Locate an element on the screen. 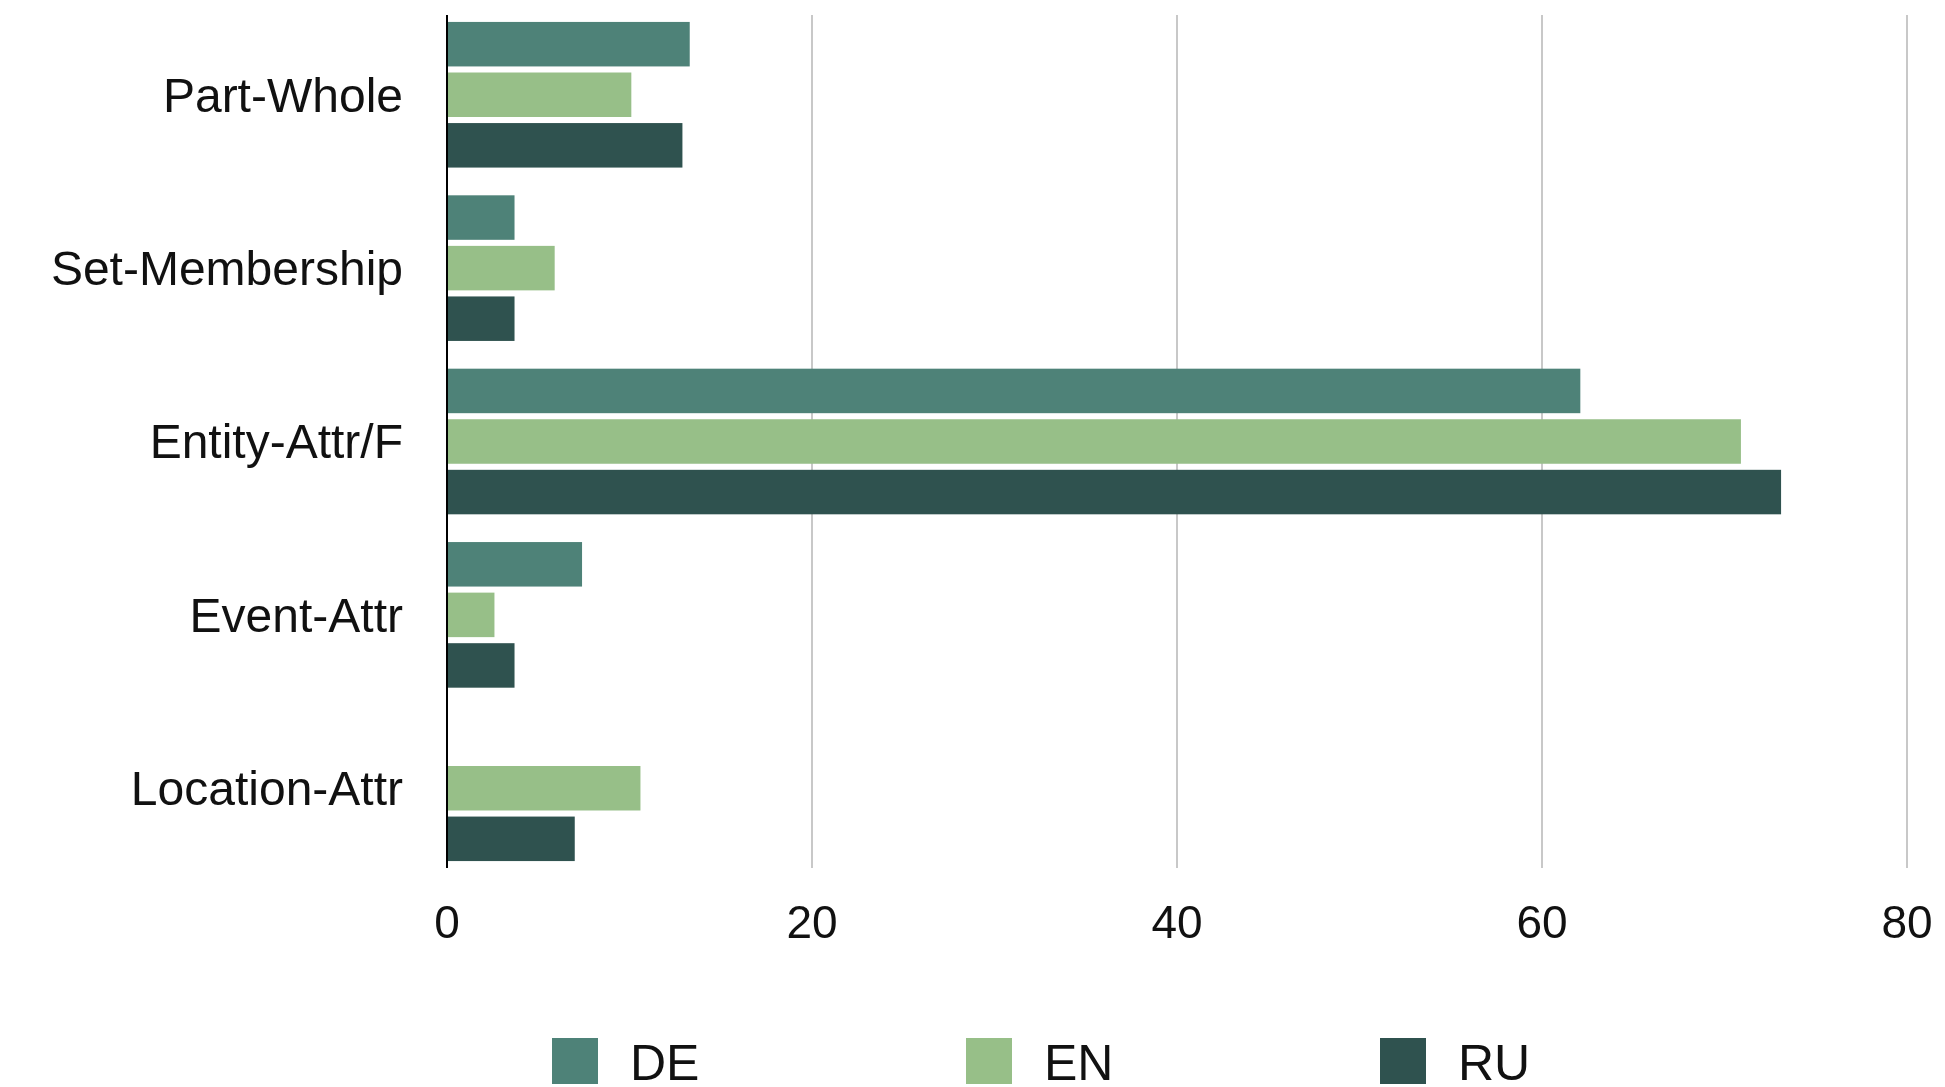 This screenshot has width=1945, height=1087. legend-label: EN is located at coordinates (1079, 1060).